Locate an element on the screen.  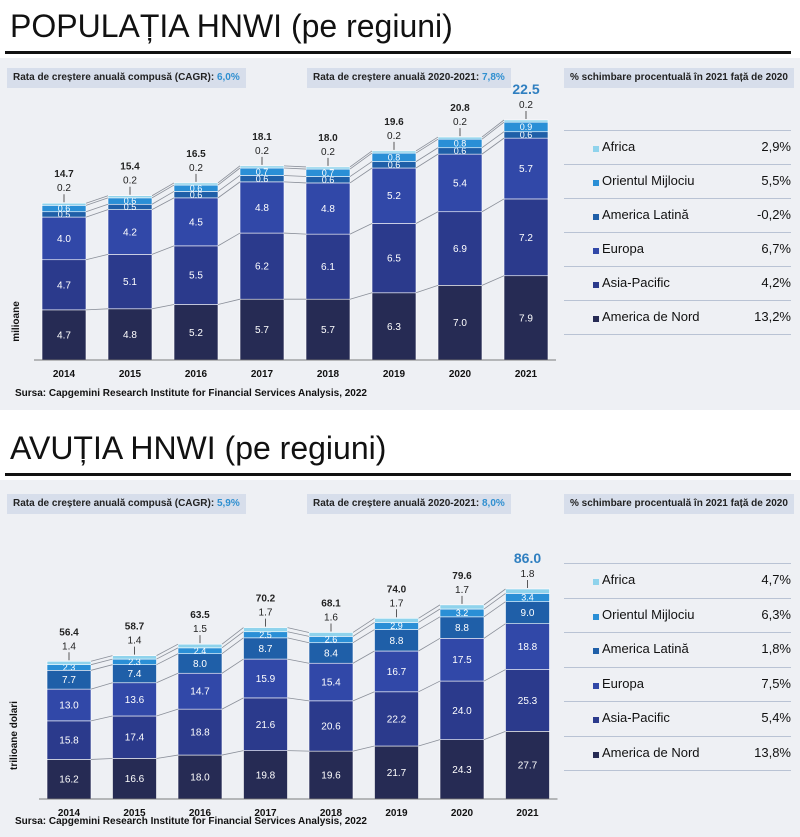
x-tick-label-2019: 2019 is located at coordinates (396, 813).